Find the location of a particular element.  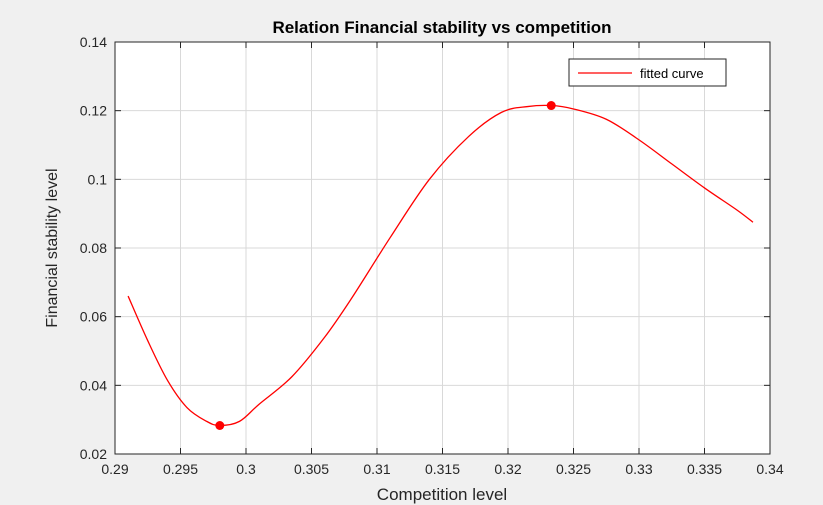

legend: fitted curve is located at coordinates (647, 72).